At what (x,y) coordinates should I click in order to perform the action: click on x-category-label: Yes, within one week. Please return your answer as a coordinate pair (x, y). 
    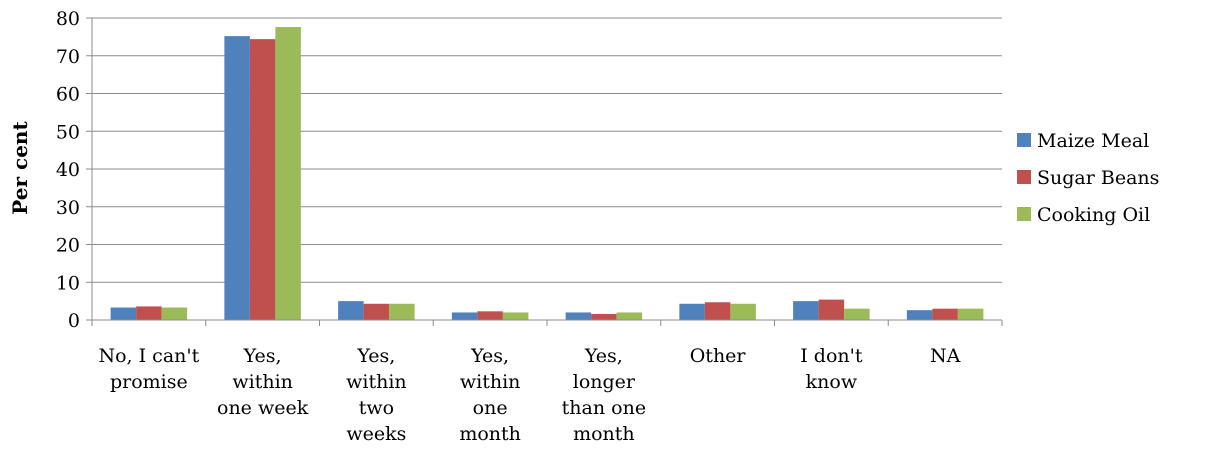
    Looking at the image, I should click on (263, 382).